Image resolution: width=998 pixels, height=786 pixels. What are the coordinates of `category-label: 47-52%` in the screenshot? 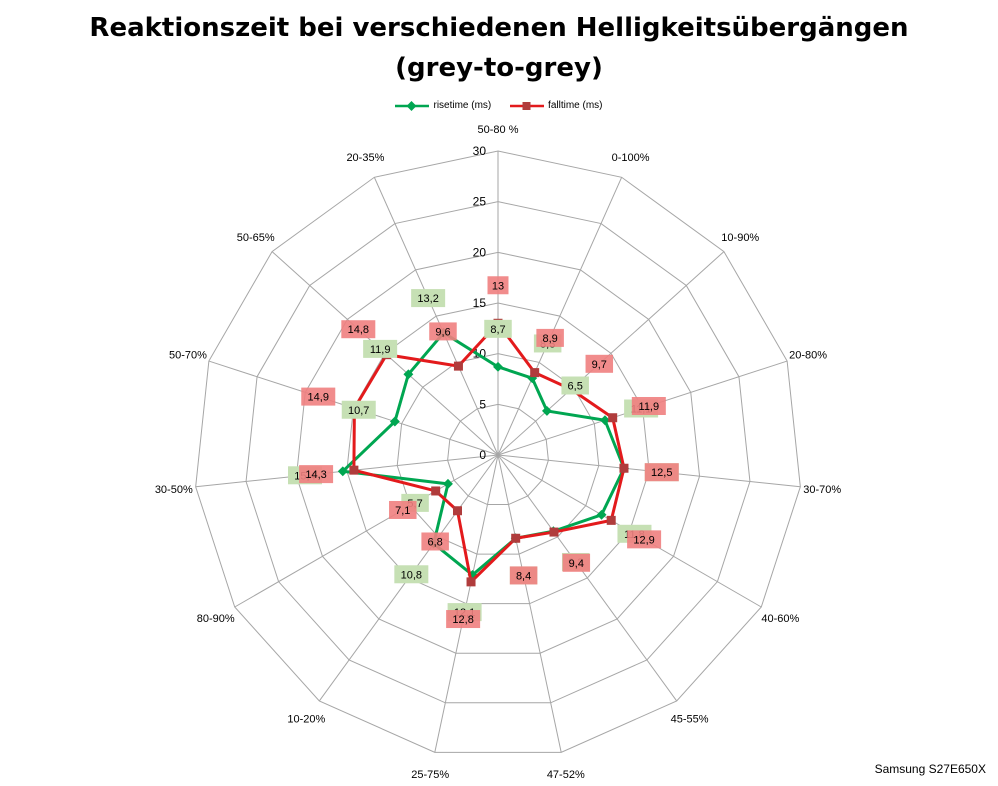 It's located at (566, 775).